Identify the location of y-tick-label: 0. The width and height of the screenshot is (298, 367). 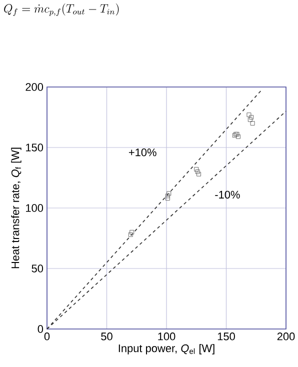
(41, 329).